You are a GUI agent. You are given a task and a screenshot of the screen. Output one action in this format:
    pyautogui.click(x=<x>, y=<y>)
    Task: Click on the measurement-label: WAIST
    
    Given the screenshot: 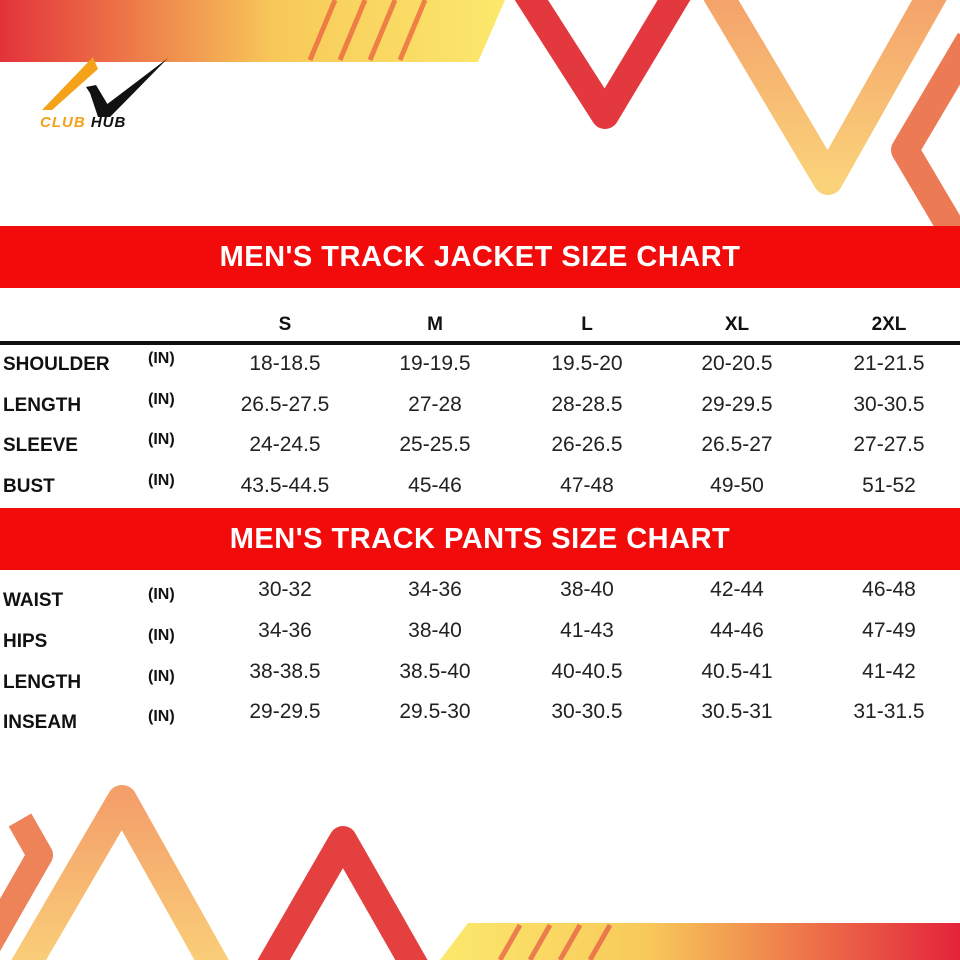 What is the action you would take?
    pyautogui.click(x=33, y=600)
    